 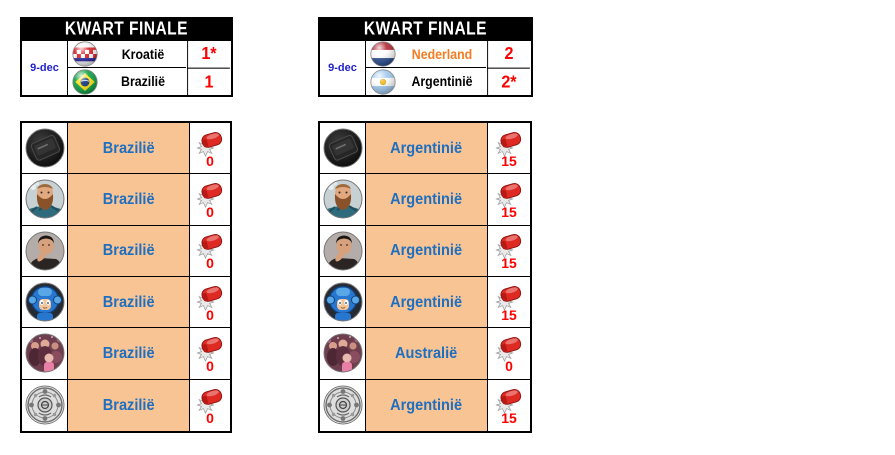 What do you see at coordinates (208, 54) in the screenshot?
I see `score-cell: 1*` at bounding box center [208, 54].